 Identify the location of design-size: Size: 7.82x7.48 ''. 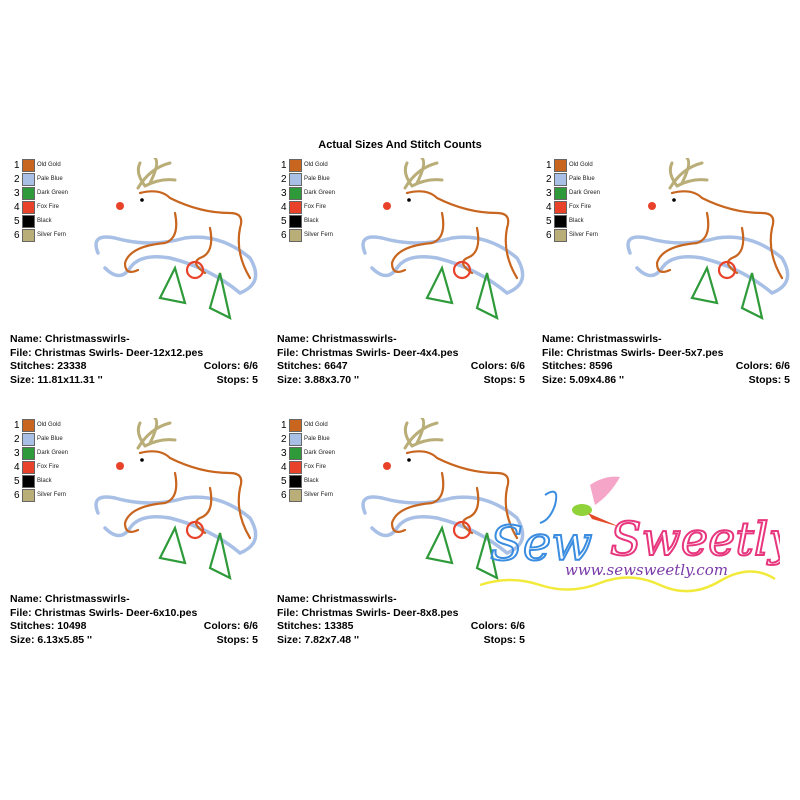
(318, 639).